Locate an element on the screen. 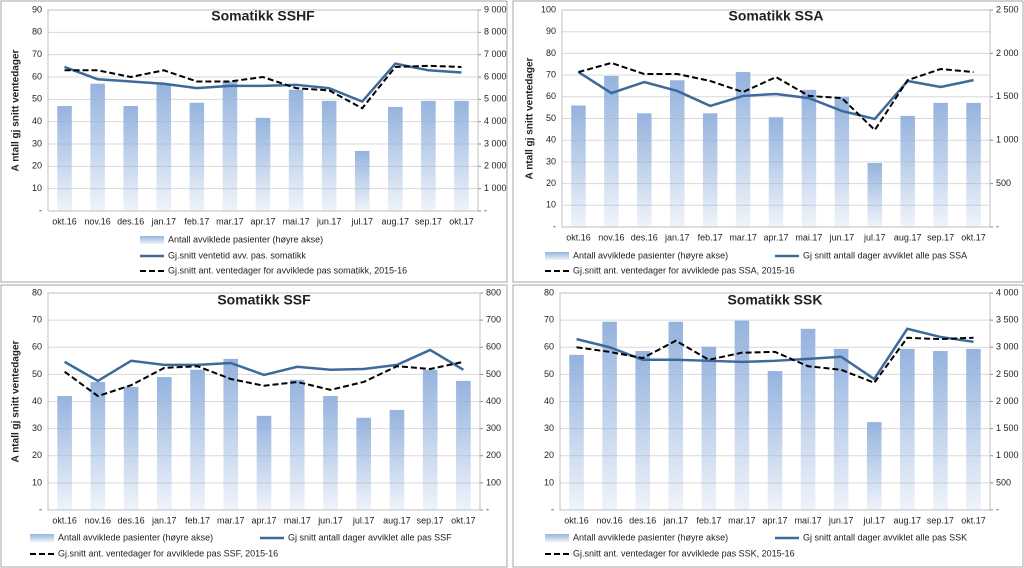 Image resolution: width=1024 pixels, height=568 pixels. y2-tick-label: 600 is located at coordinates (493, 347).